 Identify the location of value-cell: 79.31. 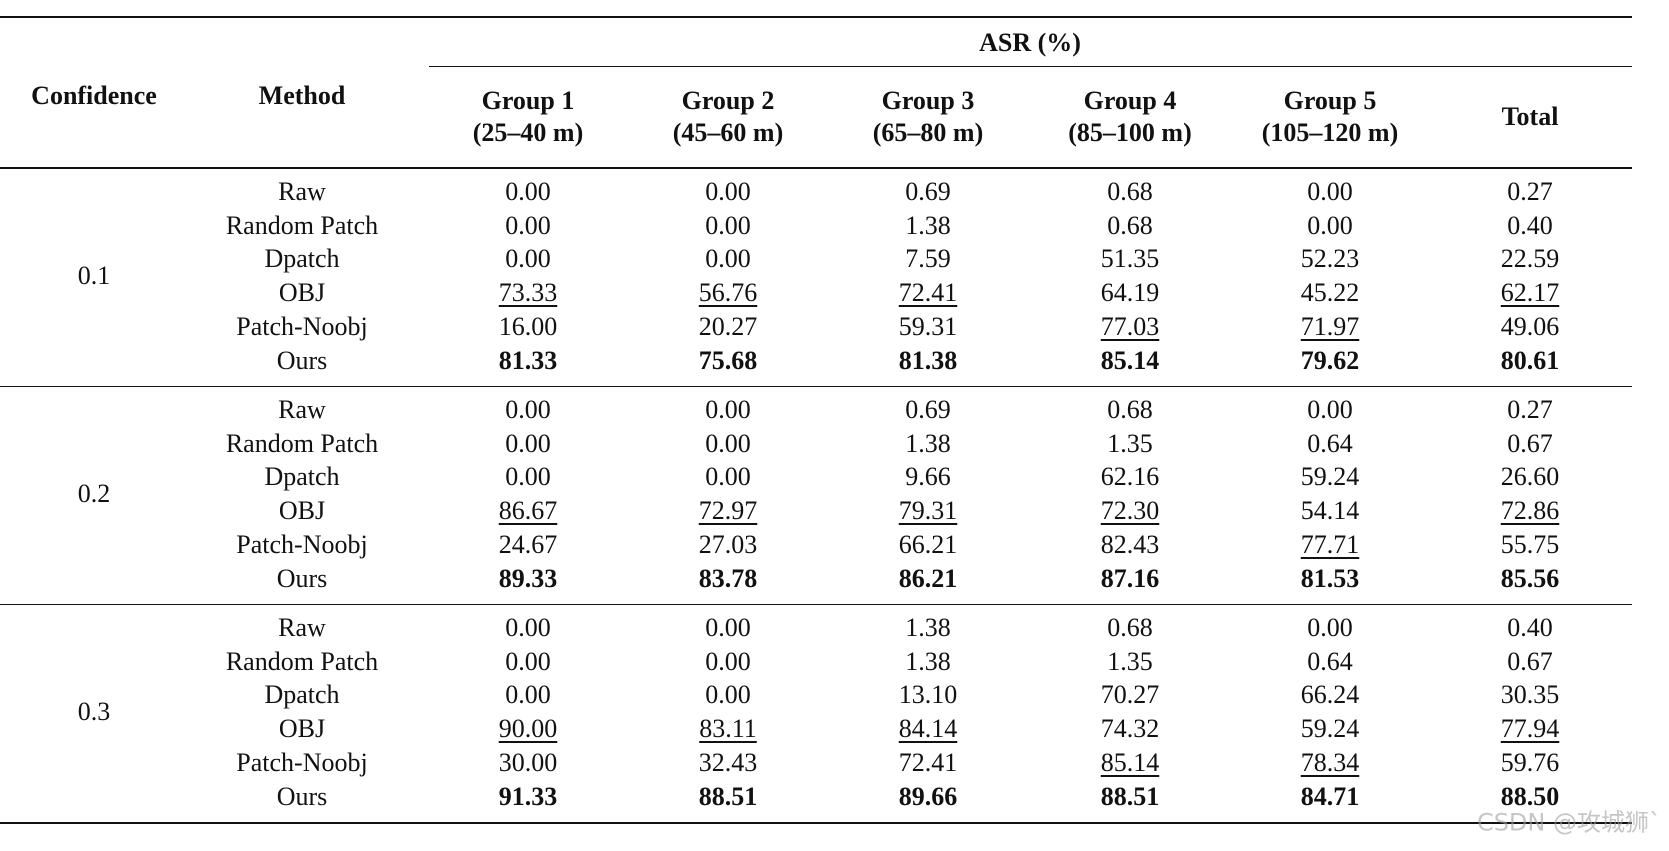
(928, 511).